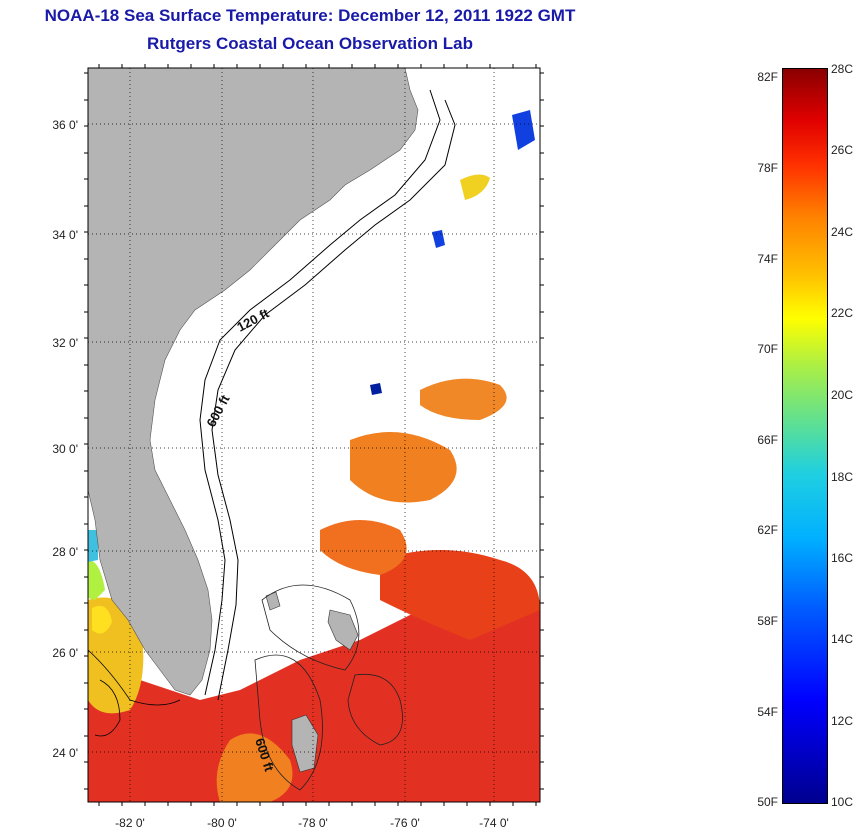 Image resolution: width=864 pixels, height=832 pixels. What do you see at coordinates (494, 823) in the screenshot?
I see `lon-label: -74 0'` at bounding box center [494, 823].